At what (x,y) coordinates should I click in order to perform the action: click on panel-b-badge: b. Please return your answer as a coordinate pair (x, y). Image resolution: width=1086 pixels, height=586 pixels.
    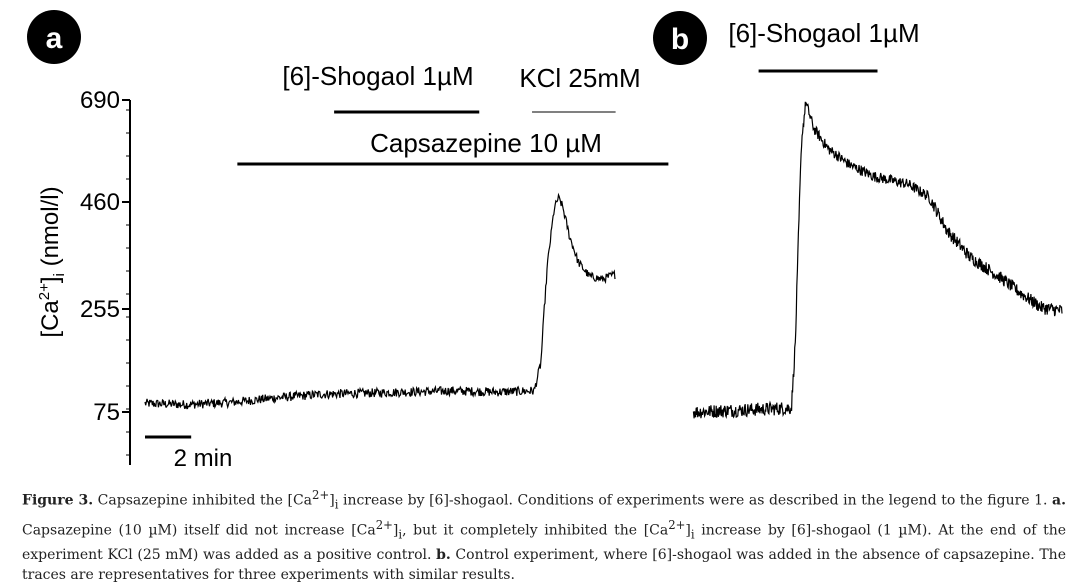
    Looking at the image, I should click on (680, 38).